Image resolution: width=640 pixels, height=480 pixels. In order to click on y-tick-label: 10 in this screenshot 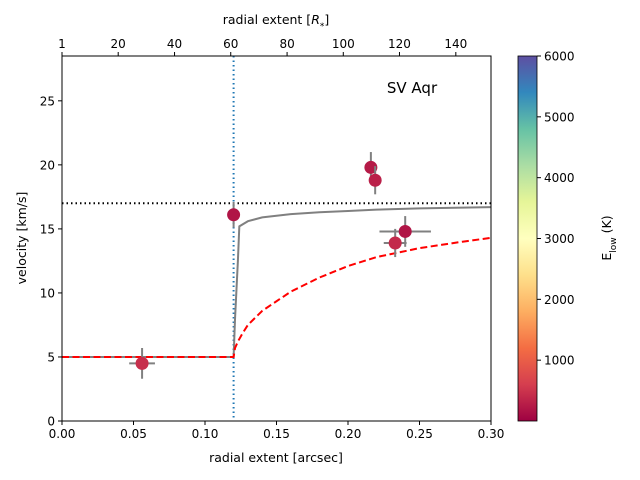, I will do `click(47, 293)`.